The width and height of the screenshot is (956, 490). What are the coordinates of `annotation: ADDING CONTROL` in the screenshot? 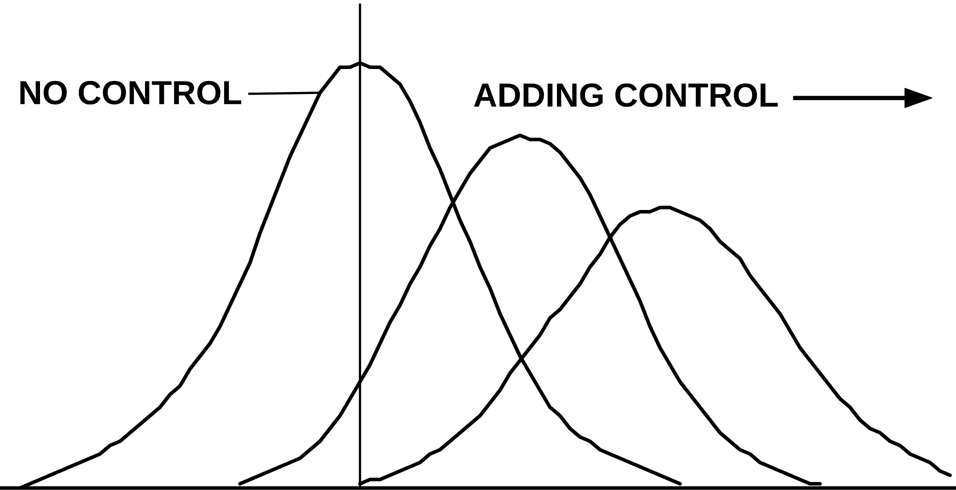 It's located at (626, 95).